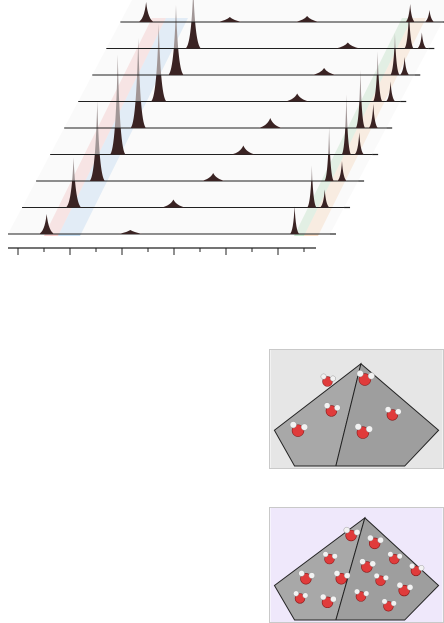 This screenshot has width=444, height=623. What do you see at coordinates (162, 251) in the screenshot?
I see `x-axis` at bounding box center [162, 251].